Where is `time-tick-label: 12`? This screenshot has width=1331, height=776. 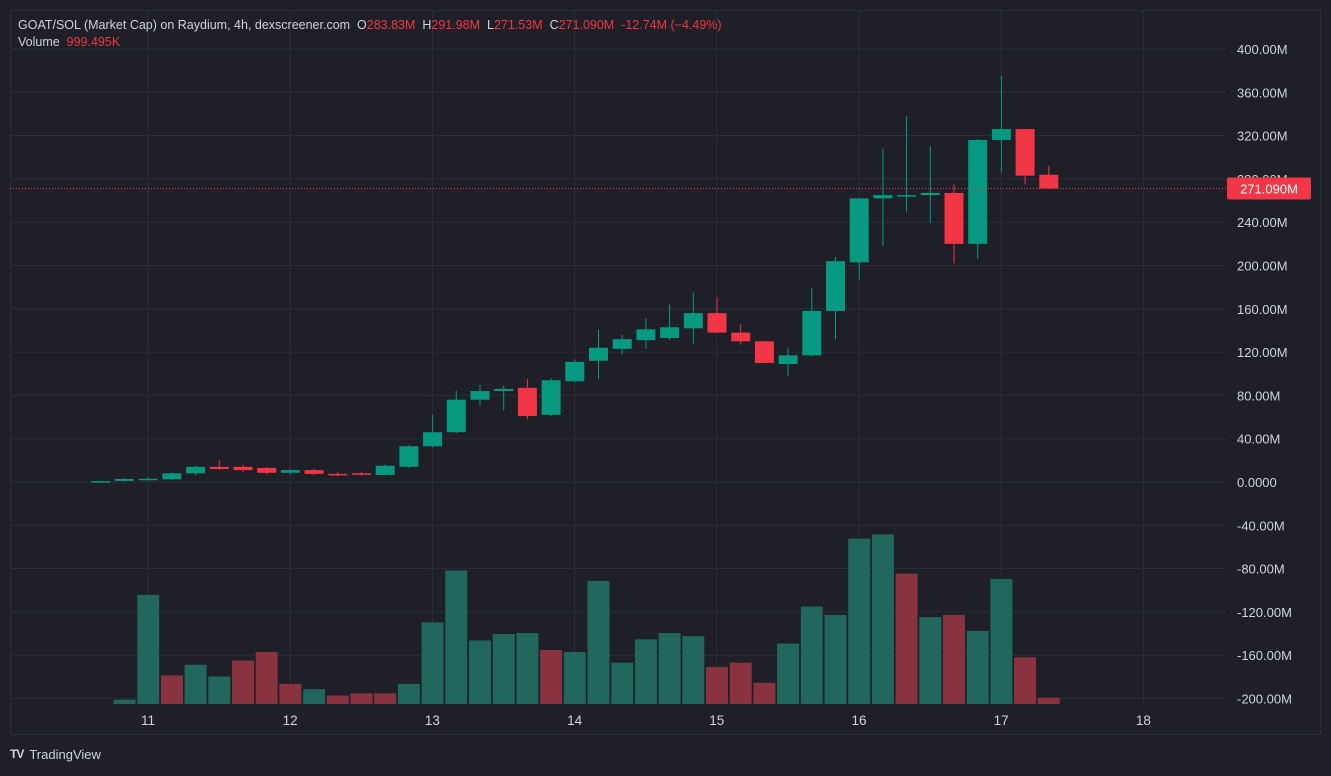
time-tick-label: 12 is located at coordinates (290, 720).